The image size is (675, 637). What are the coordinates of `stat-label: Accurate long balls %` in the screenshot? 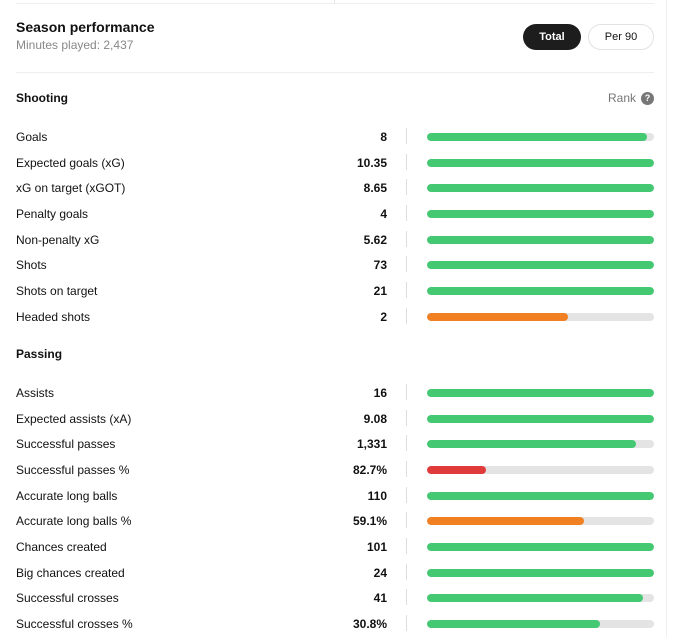 It's located at (74, 521).